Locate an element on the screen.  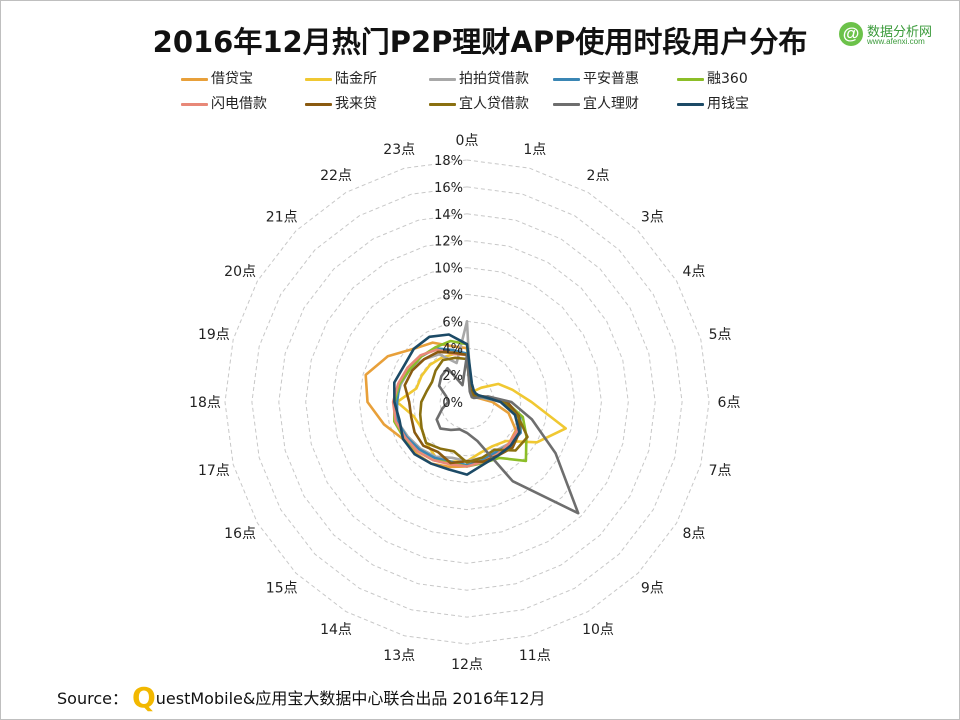
radial-tick-label: 6% is located at coordinates (452, 322).